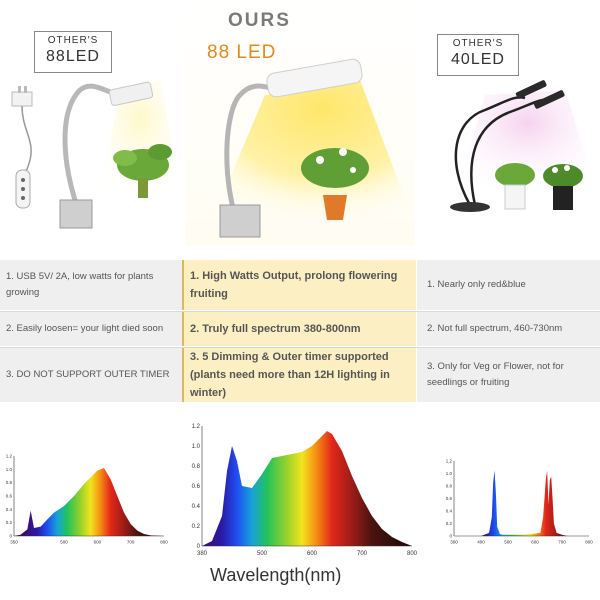 The image size is (600, 600). What do you see at coordinates (259, 20) in the screenshot?
I see `ours-heading: OURS` at bounding box center [259, 20].